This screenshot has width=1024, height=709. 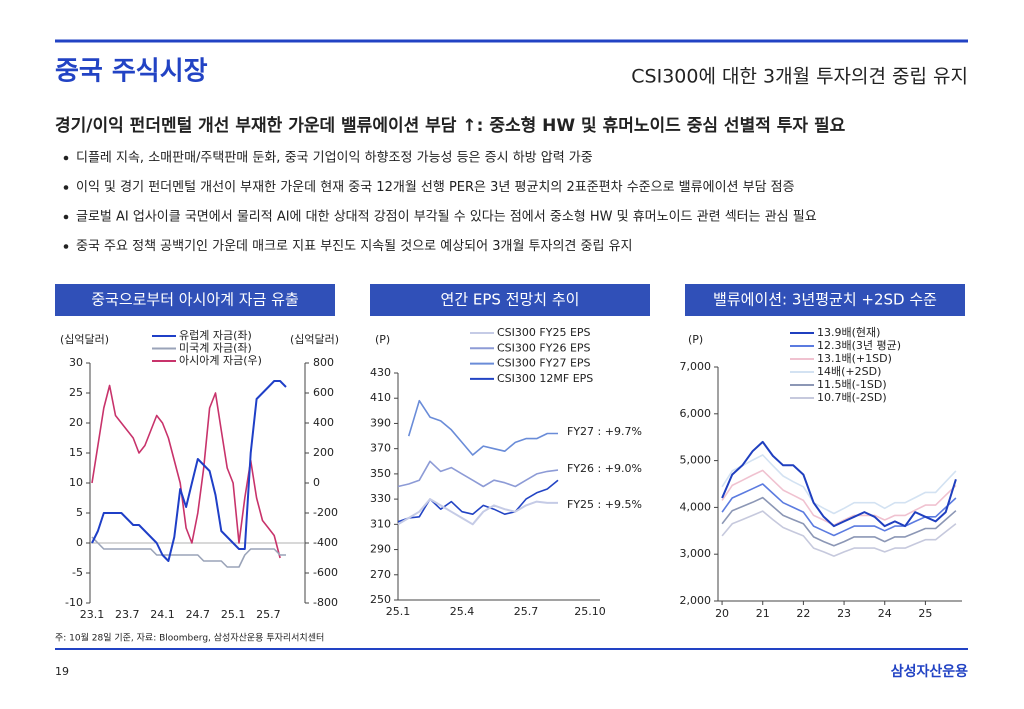 I want to click on y-tick-label: 270, so click(x=380, y=574).